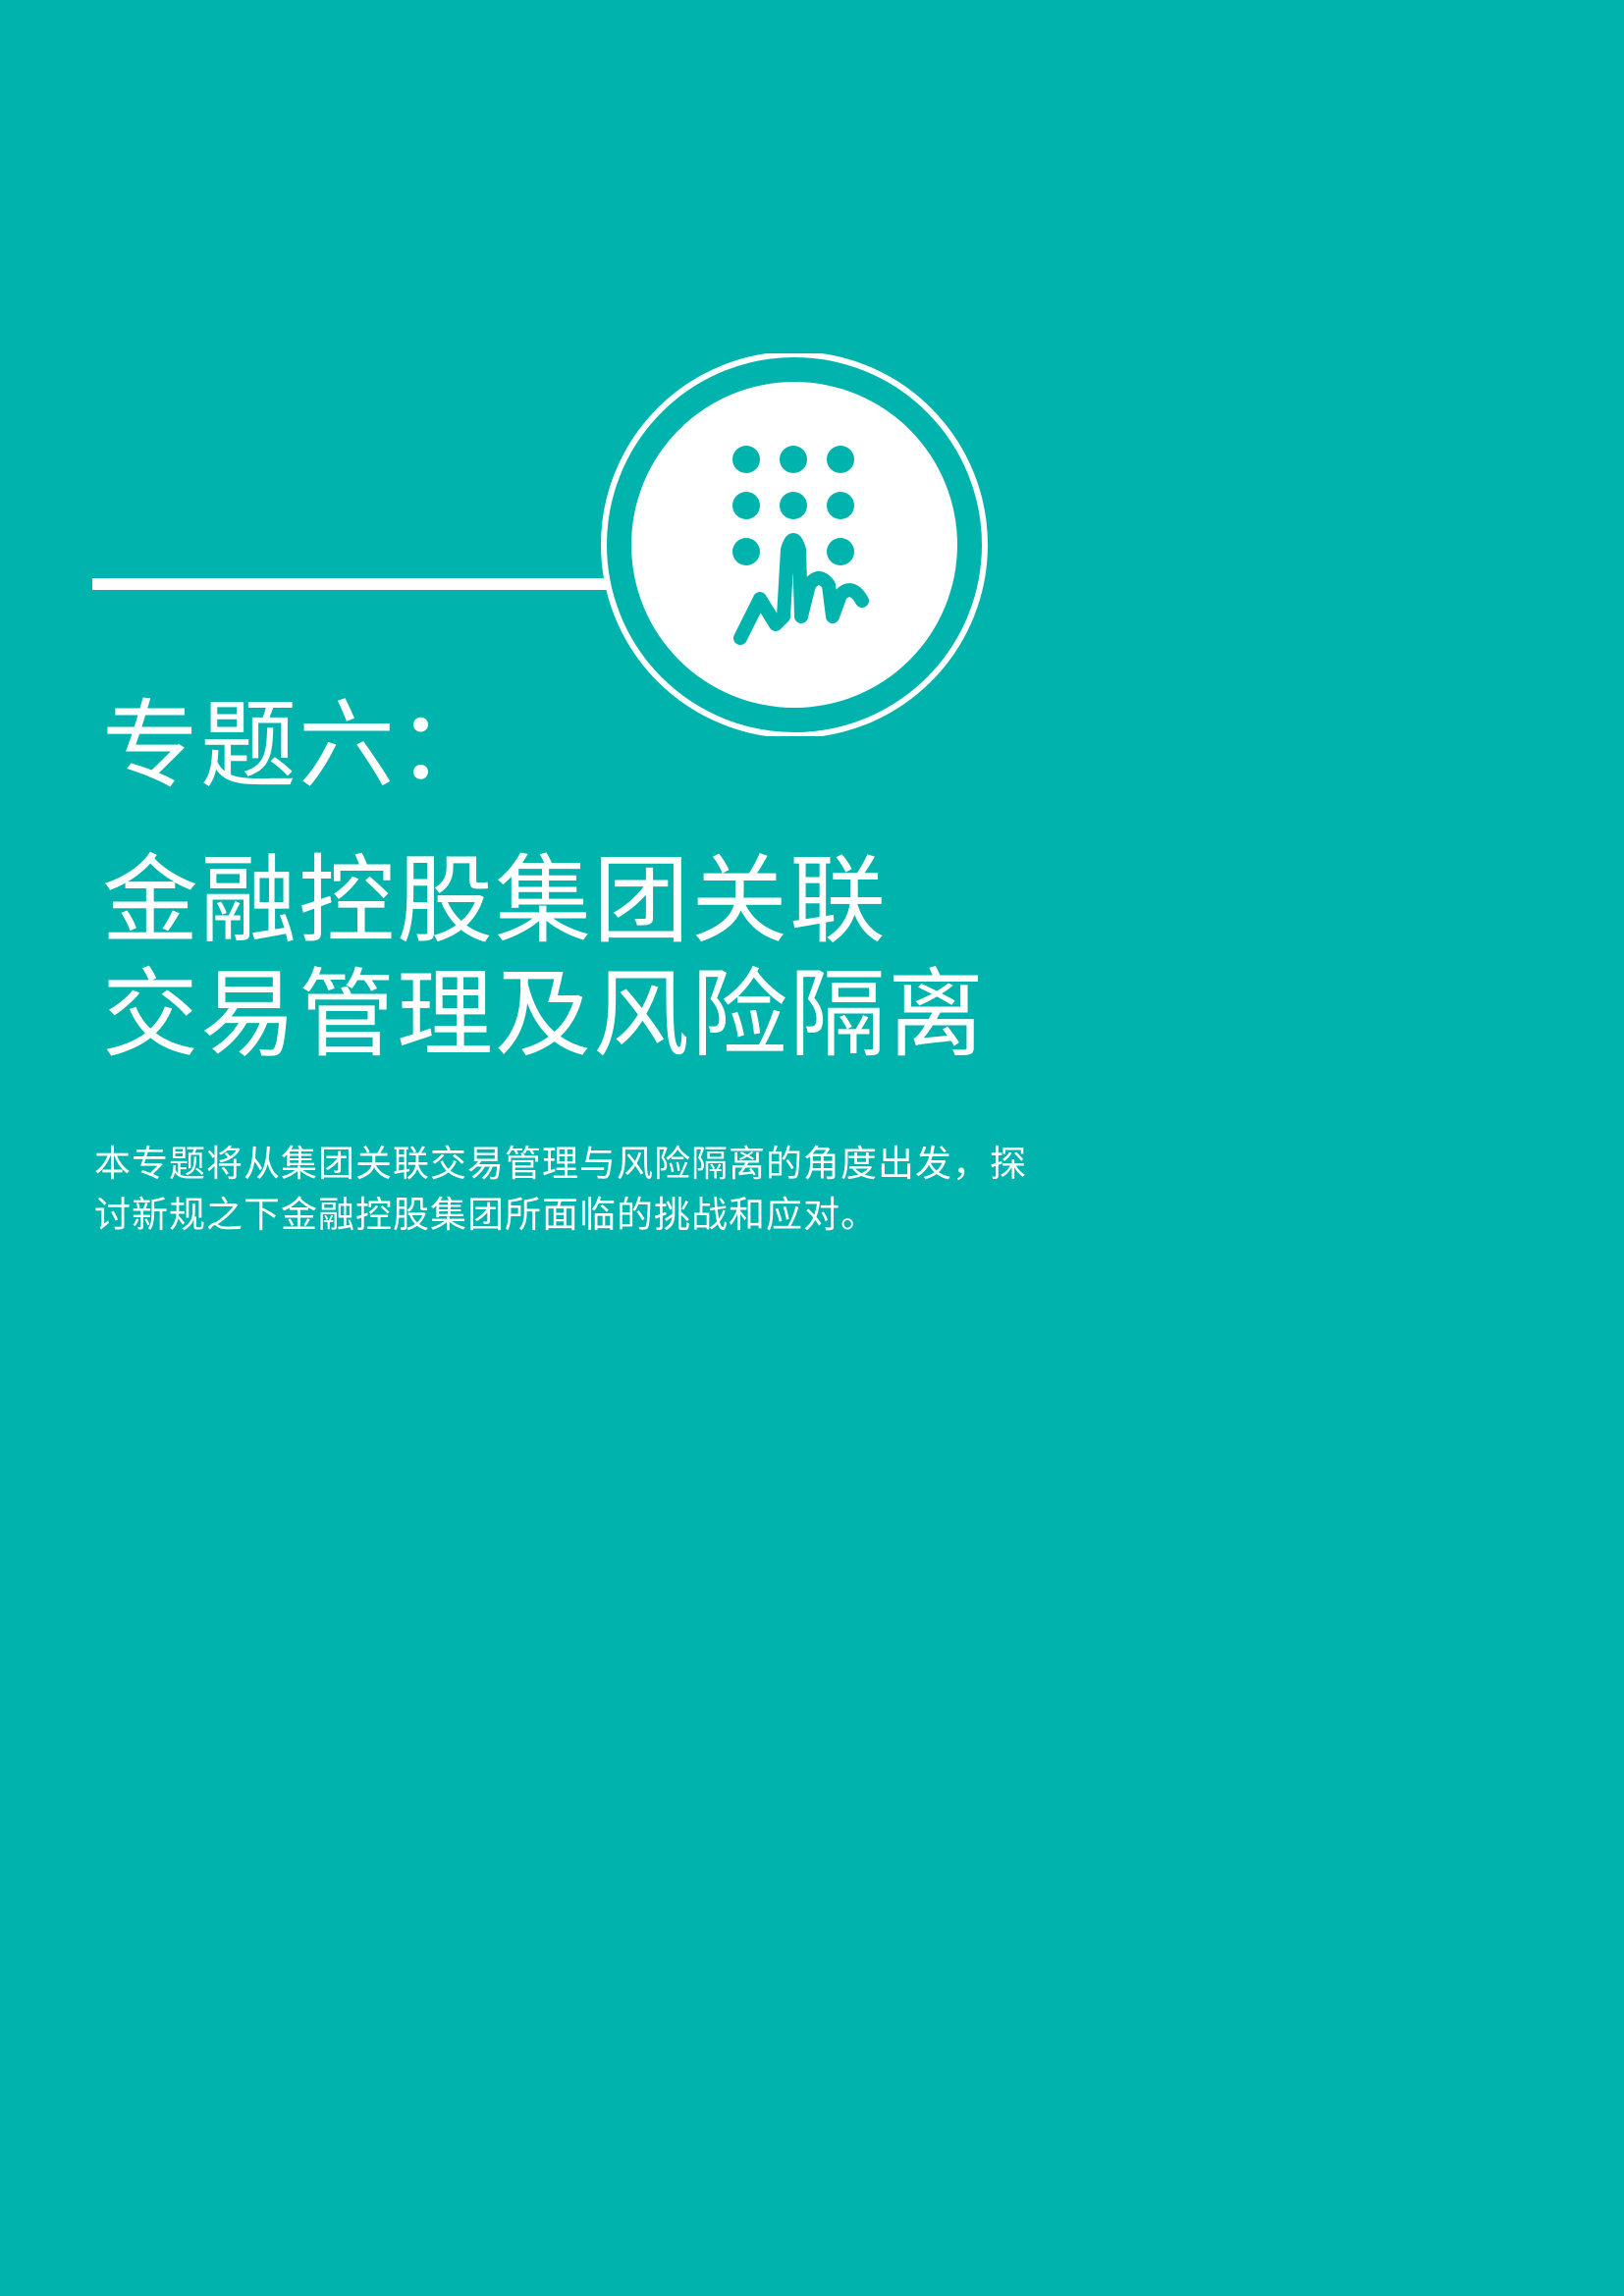 The height and width of the screenshot is (2296, 1624). Describe the element at coordinates (794, 544) in the screenshot. I see `touch-keypad-icon` at that location.